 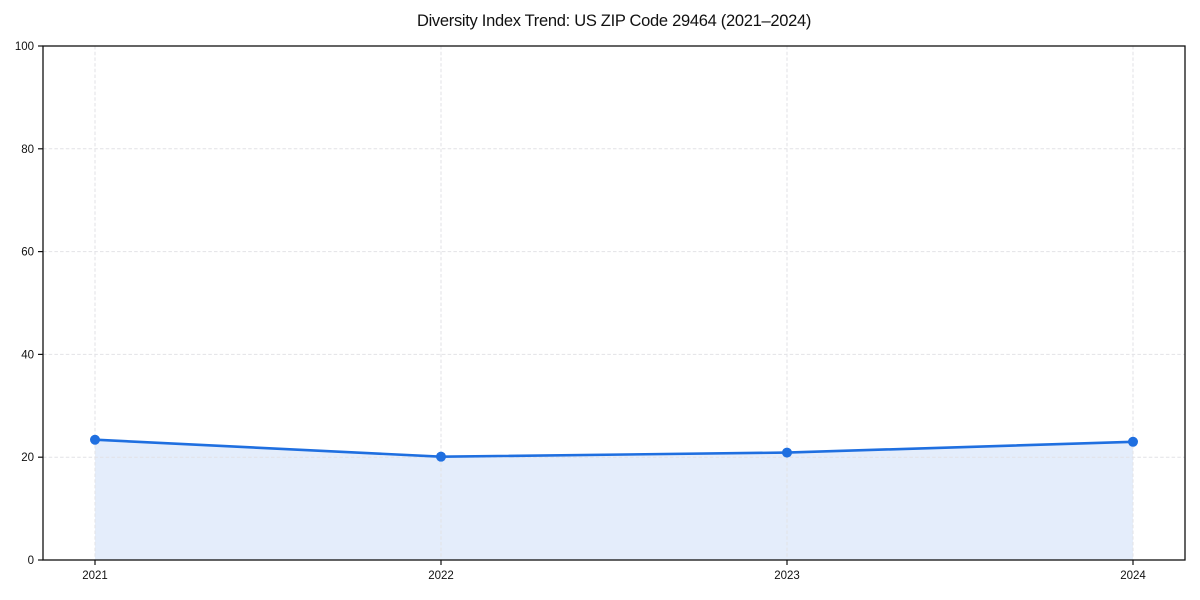 What do you see at coordinates (24, 47) in the screenshot?
I see `y-tick-label-100: 100` at bounding box center [24, 47].